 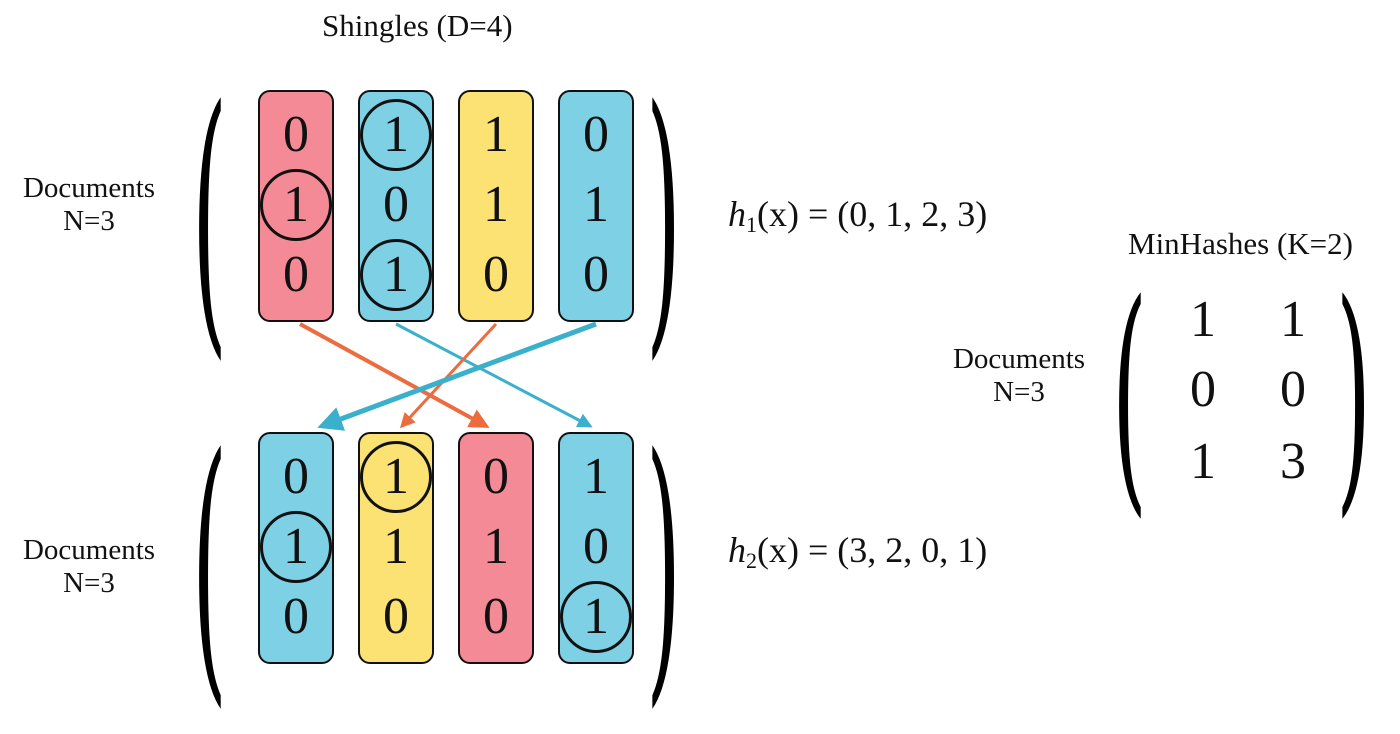 What do you see at coordinates (417, 25) in the screenshot?
I see `shingles-title: Shingles (D=4)` at bounding box center [417, 25].